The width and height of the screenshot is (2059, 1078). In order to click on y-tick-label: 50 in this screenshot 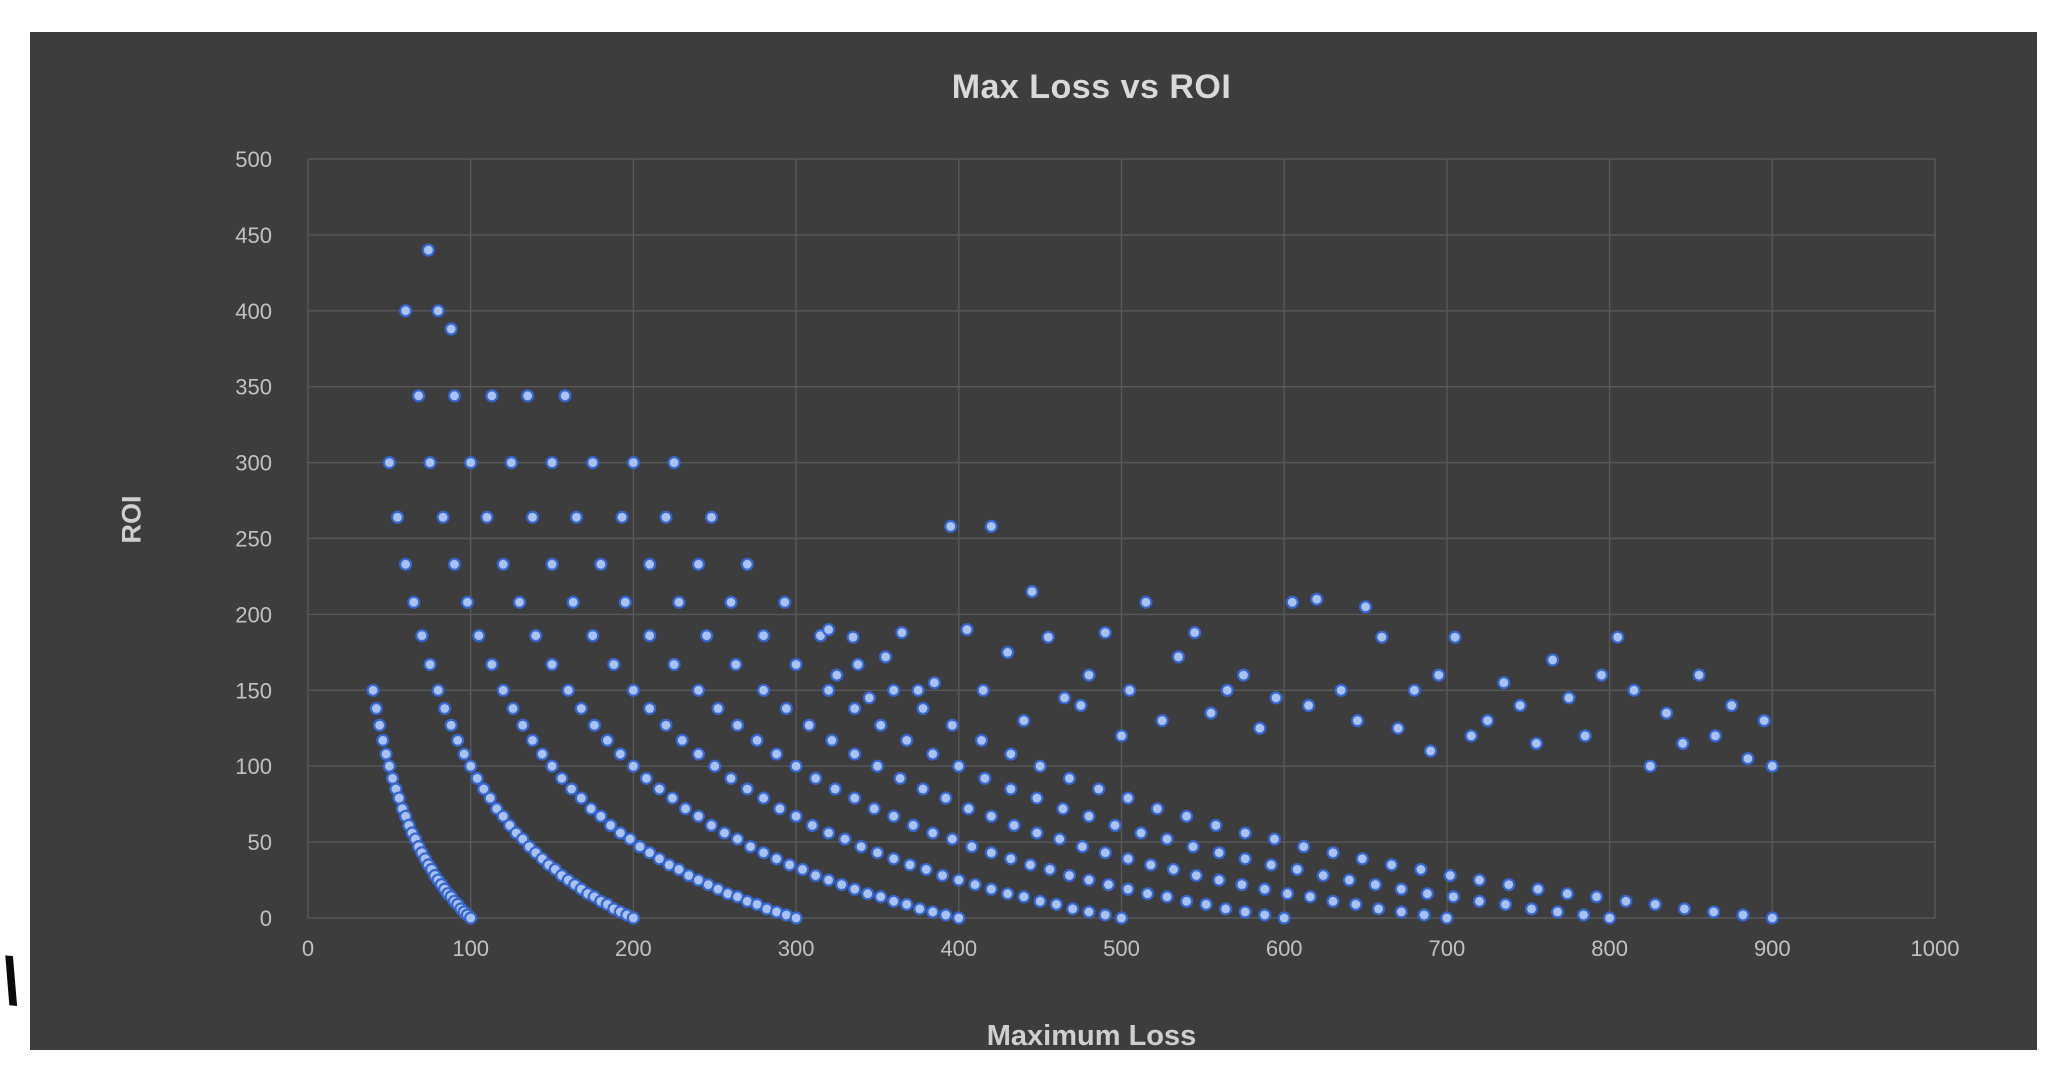, I will do `click(260, 842)`.